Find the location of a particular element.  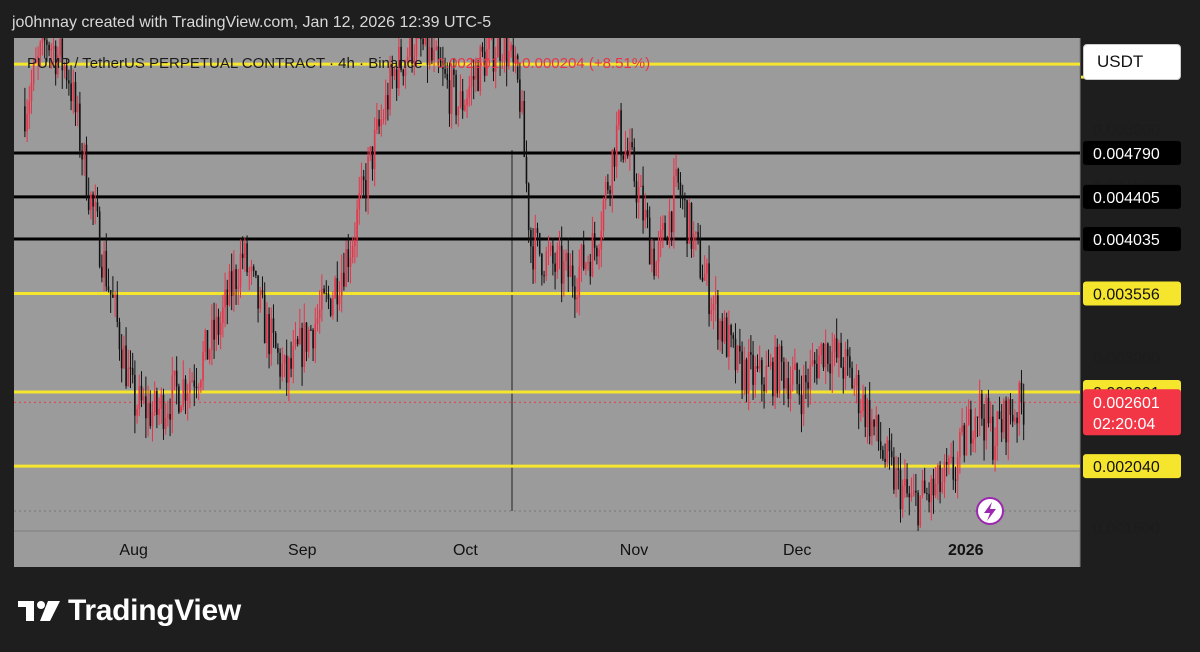

tradingview-logo-text: TradingView is located at coordinates (154, 610).